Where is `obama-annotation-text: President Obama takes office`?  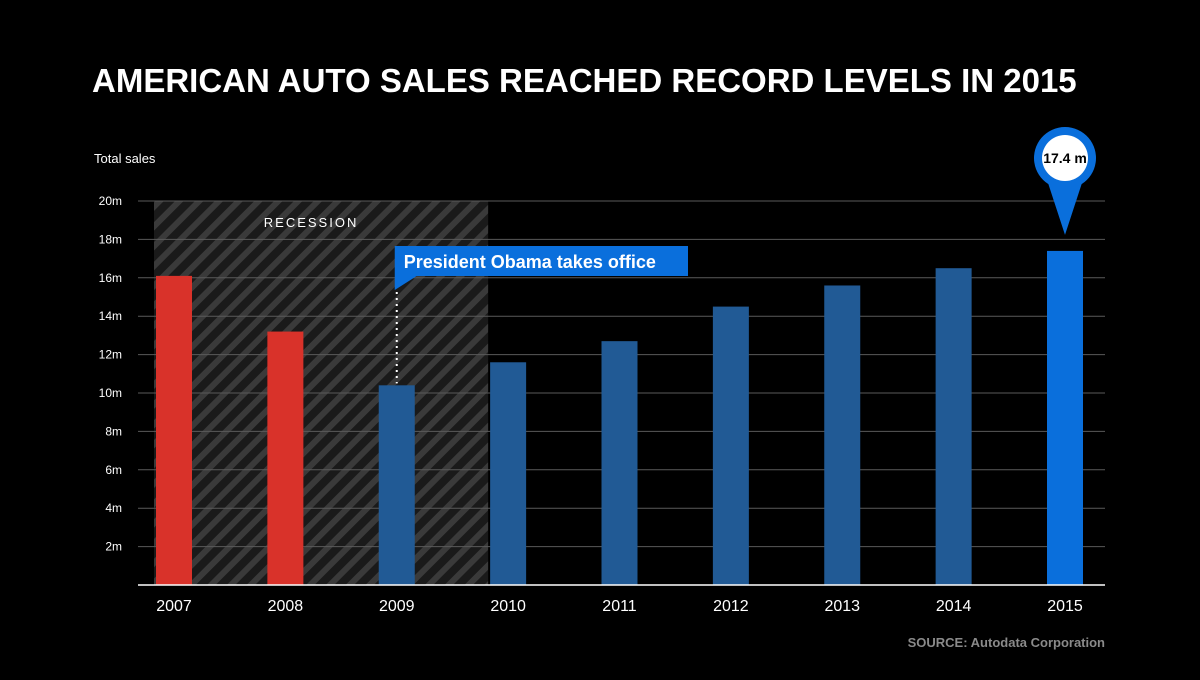
obama-annotation-text: President Obama takes office is located at coordinates (530, 262).